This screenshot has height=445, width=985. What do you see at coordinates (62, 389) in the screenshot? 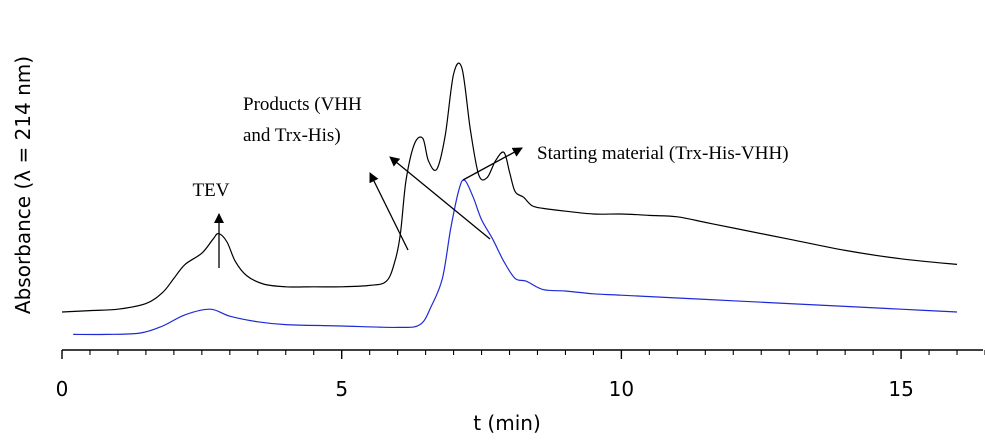
I see `x-tick-label: 0` at bounding box center [62, 389].